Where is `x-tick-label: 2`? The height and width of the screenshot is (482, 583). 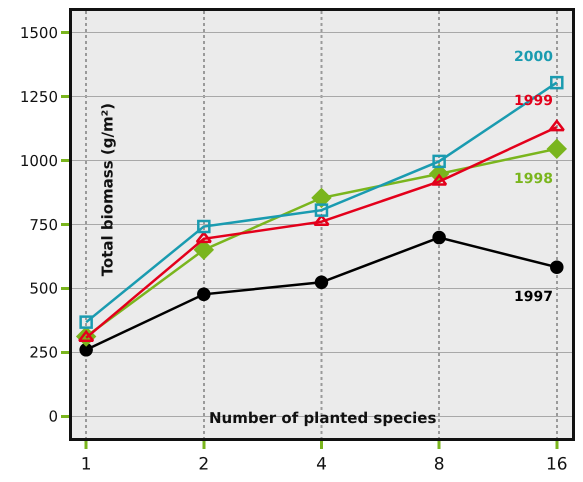
x-tick-label: 2 is located at coordinates (204, 464).